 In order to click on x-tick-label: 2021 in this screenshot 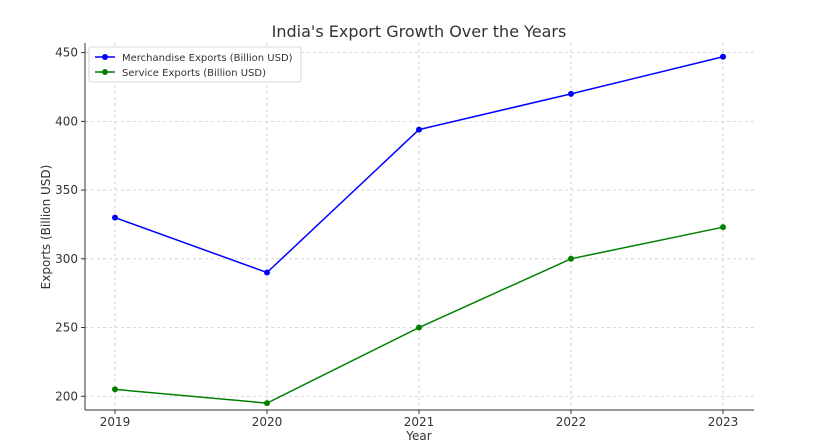, I will do `click(419, 422)`.